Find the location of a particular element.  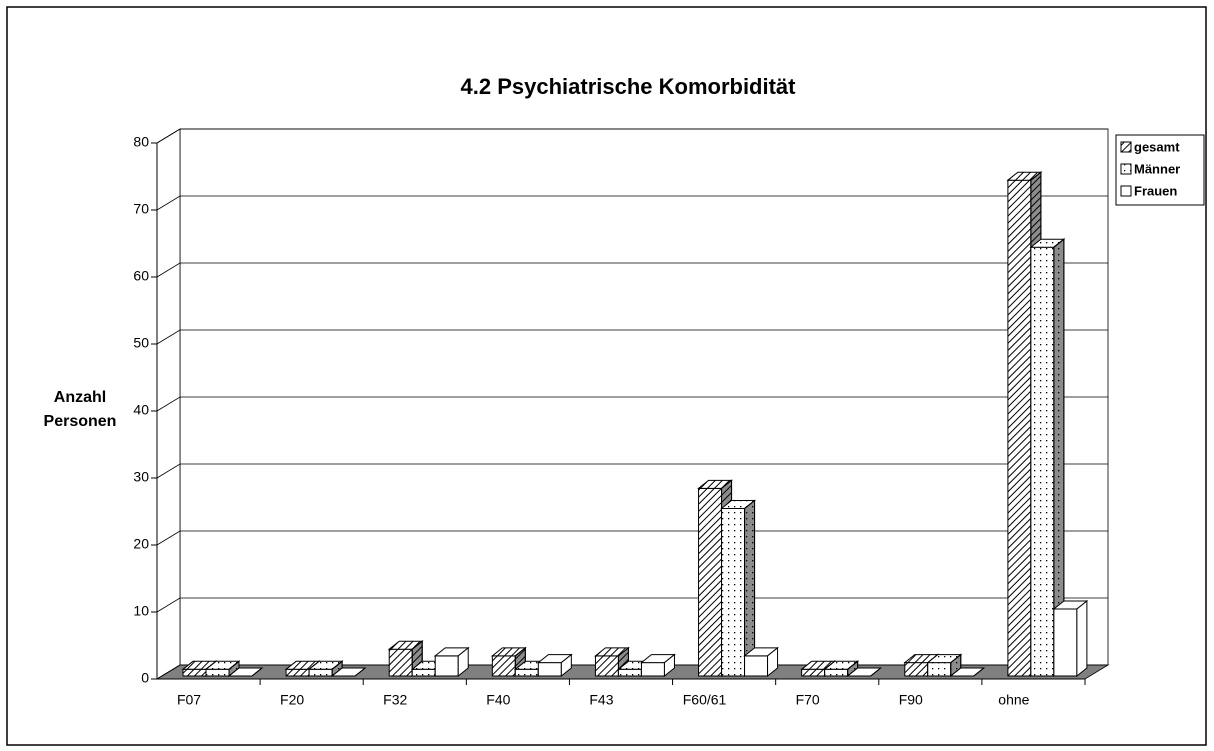

x-tick-label: F20 is located at coordinates (292, 700).